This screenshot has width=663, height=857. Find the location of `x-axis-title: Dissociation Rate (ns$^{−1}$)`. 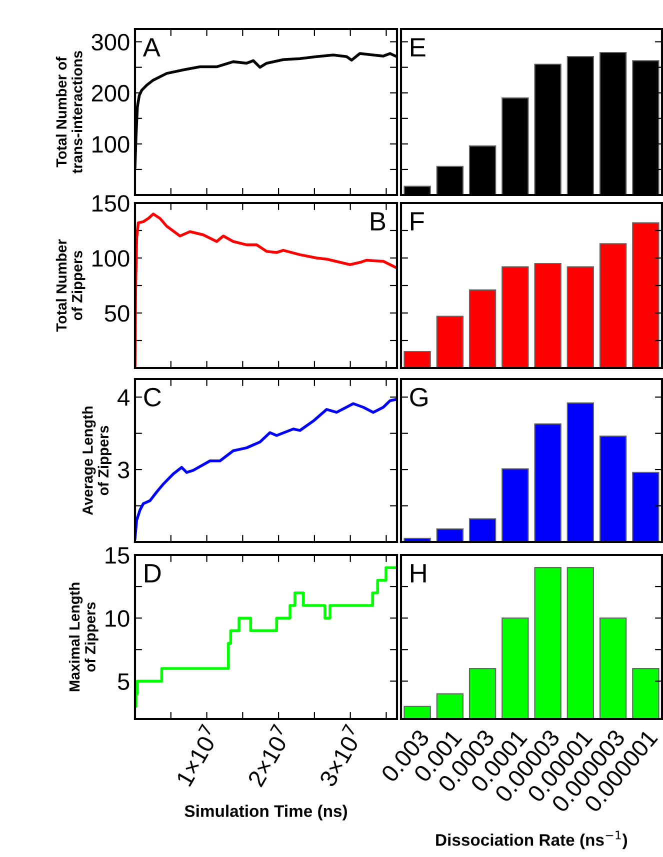

x-axis-title: Dissociation Rate (ns$^{−1}$) is located at coordinates (532, 840).